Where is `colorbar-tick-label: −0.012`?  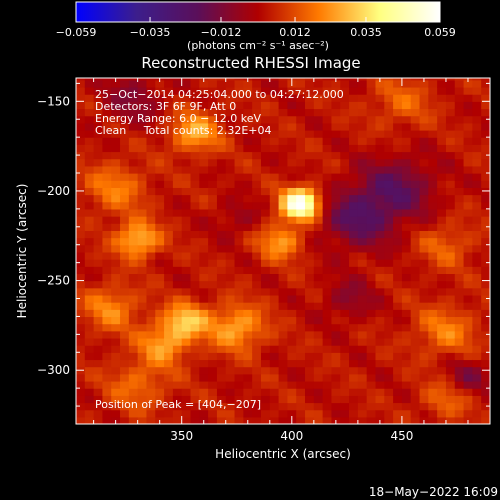 colorbar-tick-label: −0.012 is located at coordinates (221, 32).